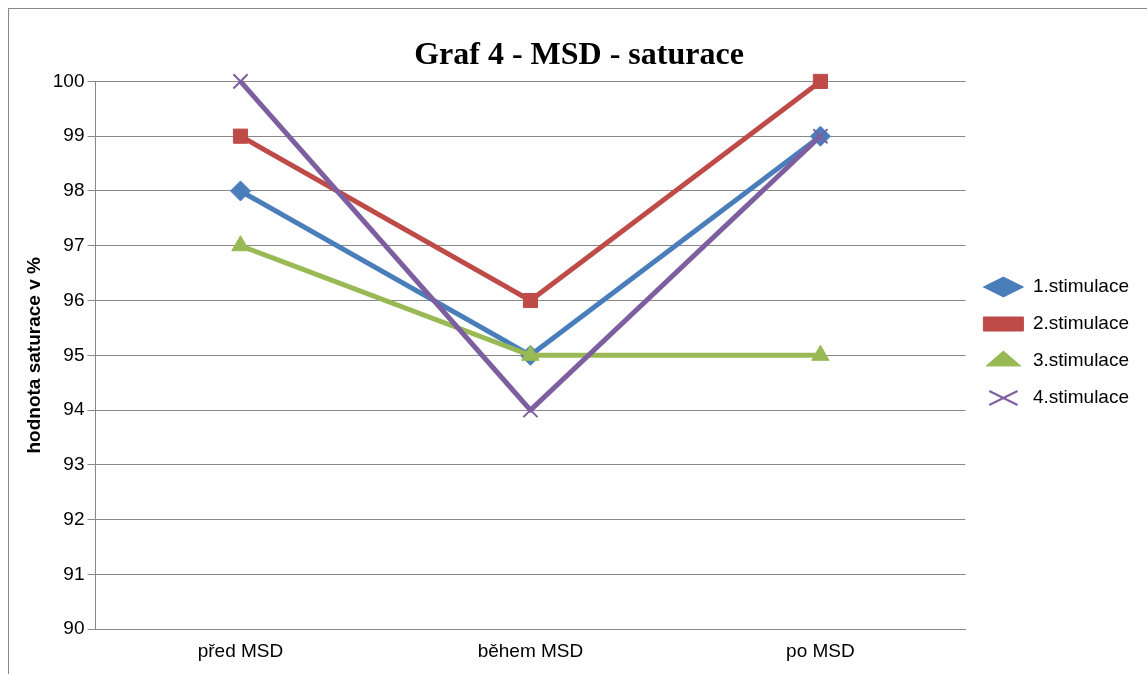  Describe the element at coordinates (579, 53) in the screenshot. I see `chart-title: Graf 4 - MSD - saturace` at that location.